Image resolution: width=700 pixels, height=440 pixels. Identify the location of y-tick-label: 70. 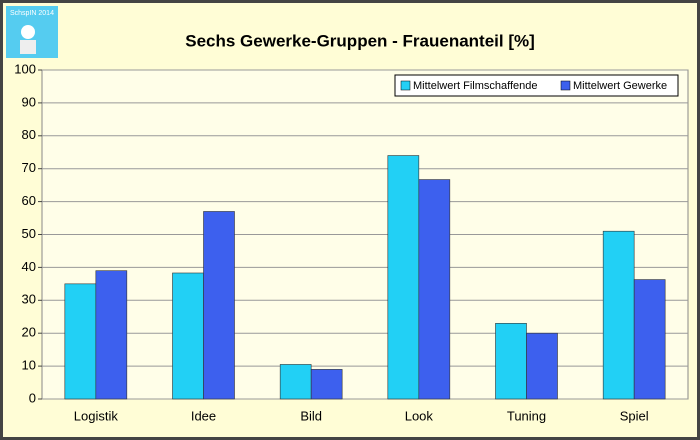
(29, 167).